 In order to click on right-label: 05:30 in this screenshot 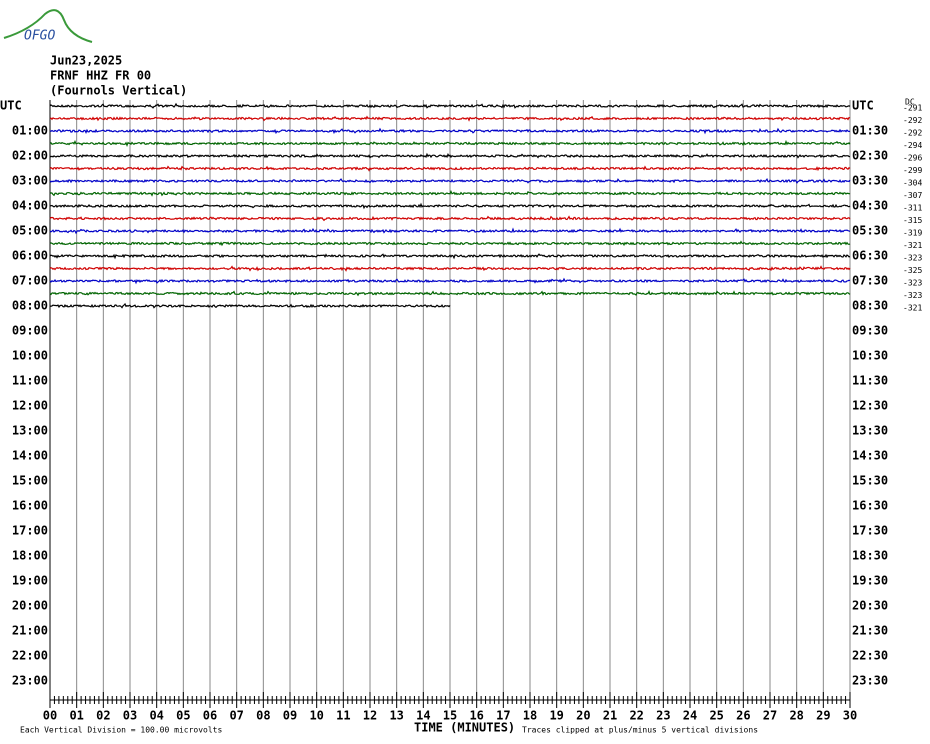, I will do `click(870, 231)`.